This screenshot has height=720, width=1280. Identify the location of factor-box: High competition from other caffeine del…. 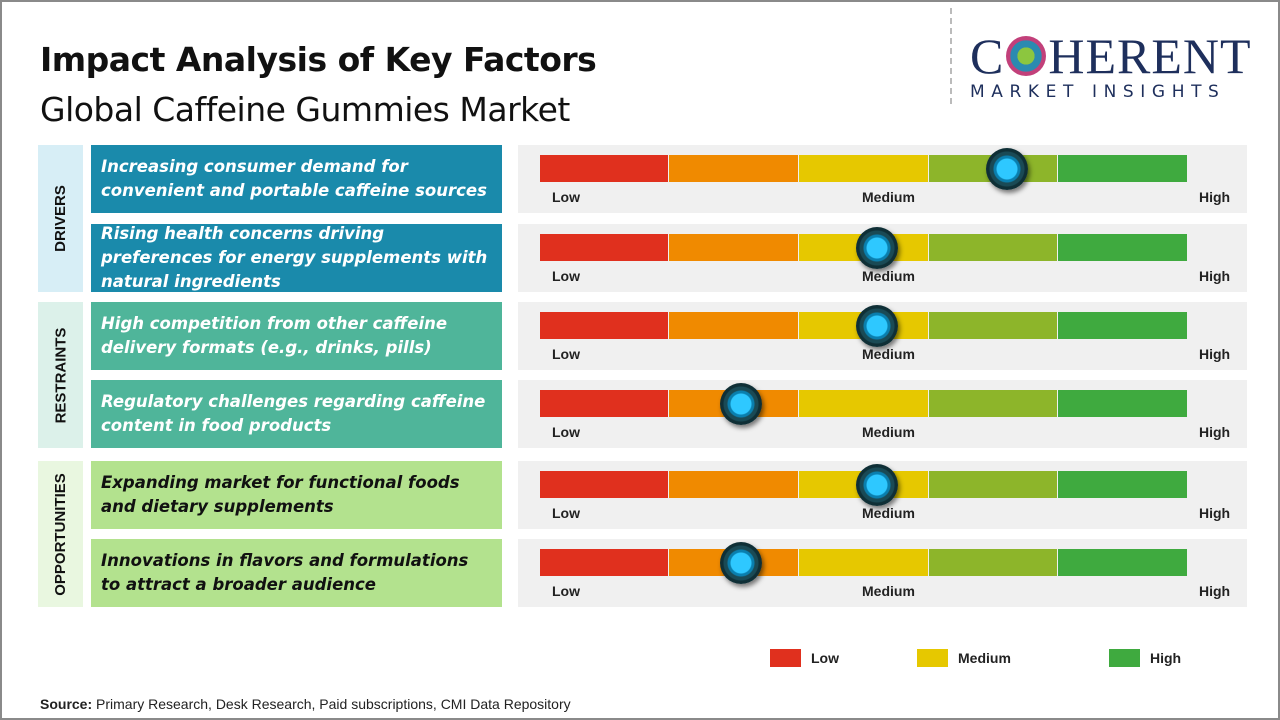
(296, 336).